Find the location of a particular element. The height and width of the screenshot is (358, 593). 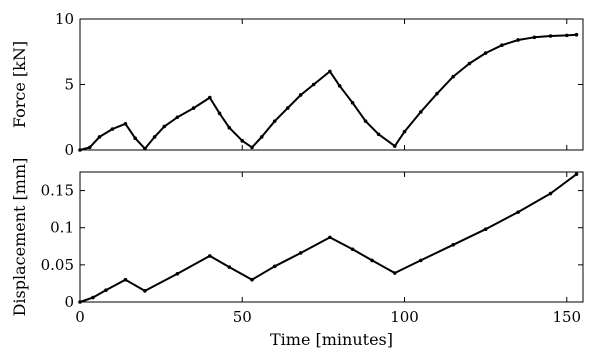

y-tick-label: 5 is located at coordinates (69, 85).